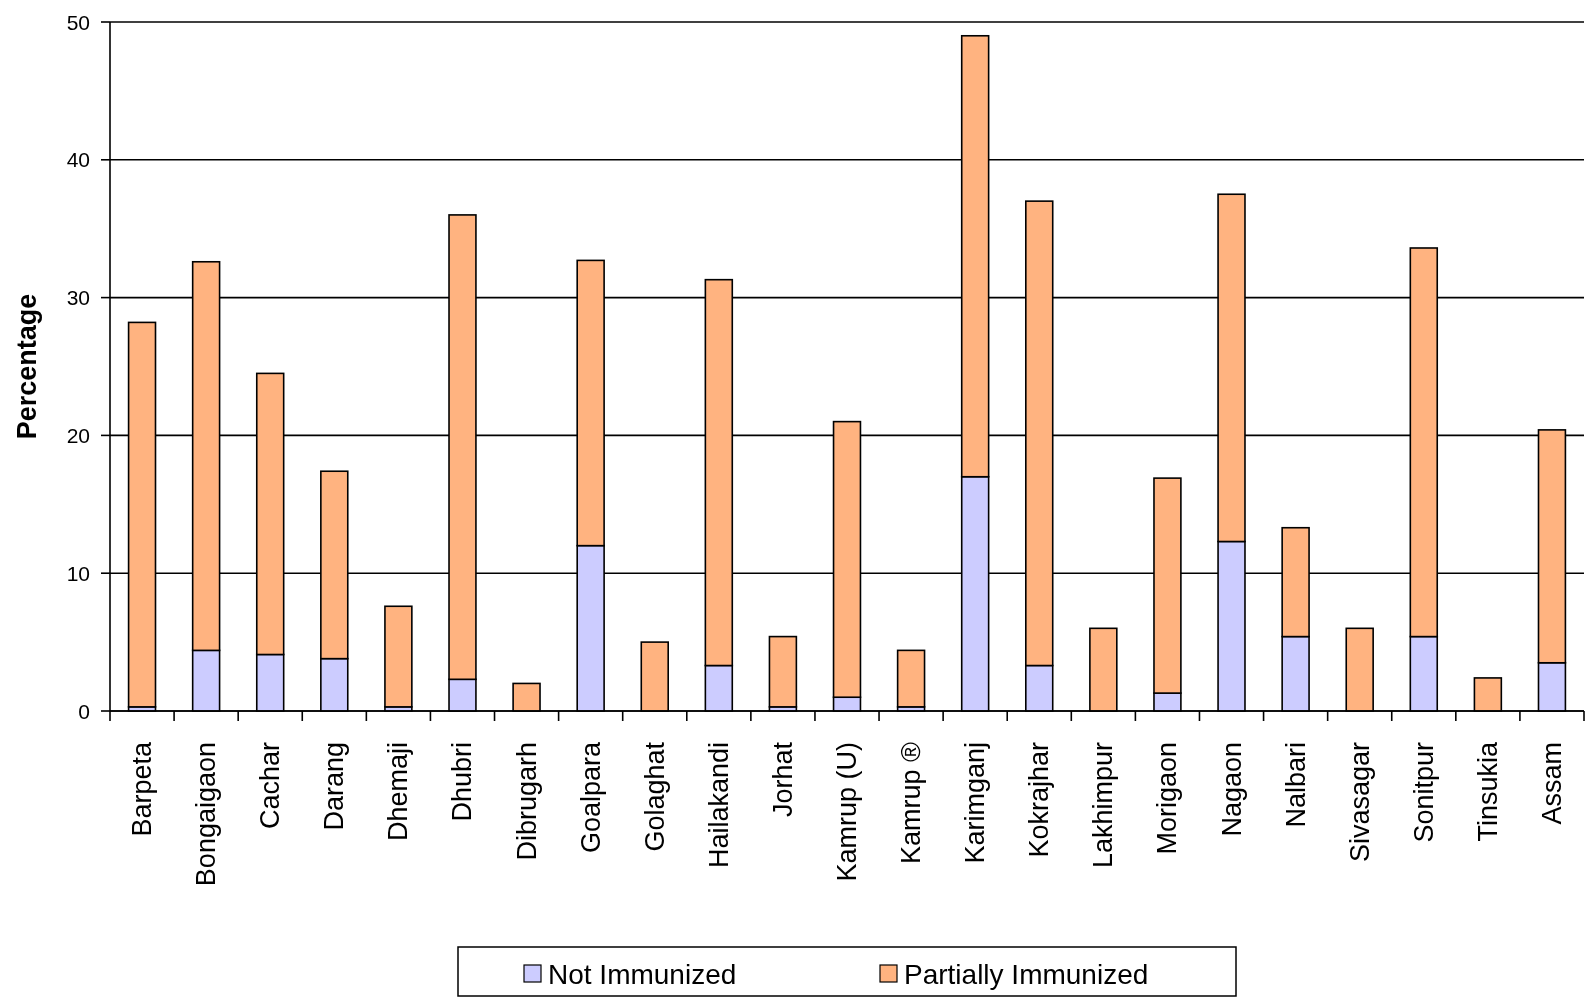  Describe the element at coordinates (398, 792) in the screenshot. I see `x-tick-label: Dhemaji` at that location.